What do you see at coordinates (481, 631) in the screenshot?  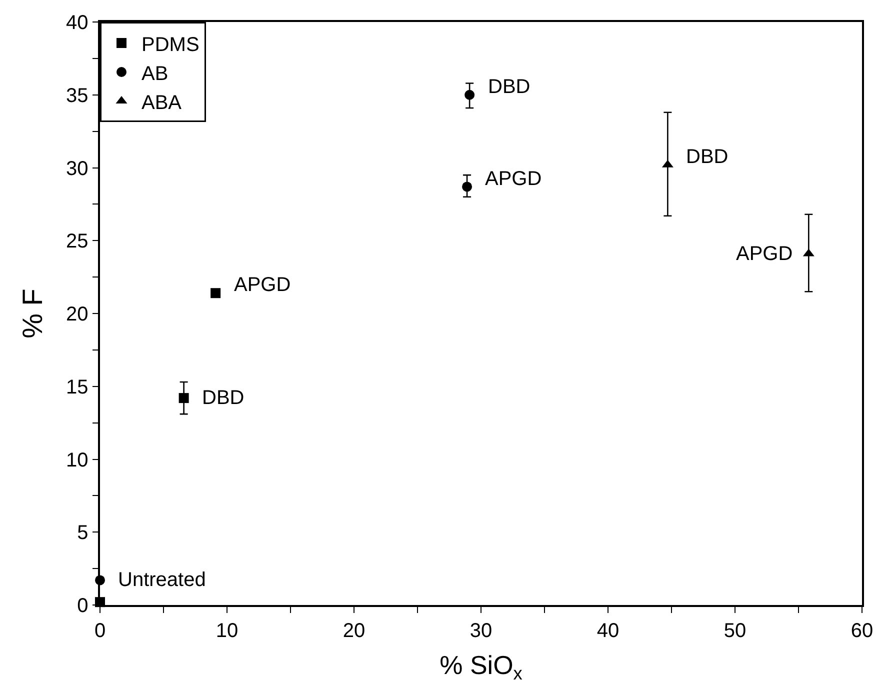 I see `x-tick-label: 30` at bounding box center [481, 631].